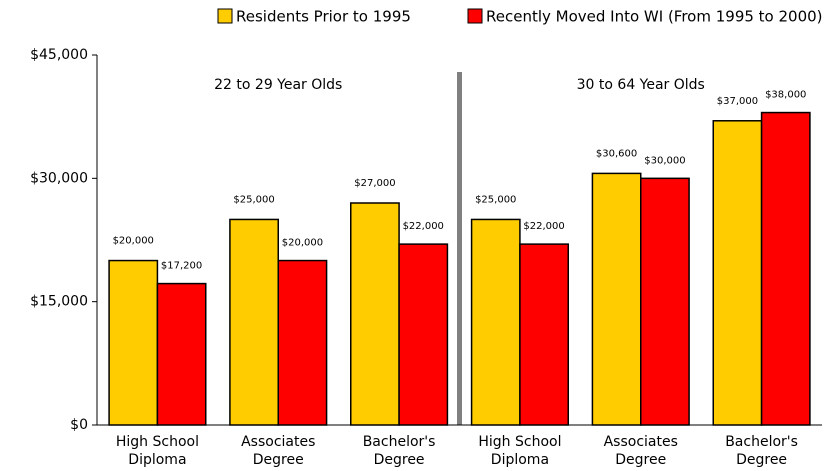 The width and height of the screenshot is (830, 471). Describe the element at coordinates (79, 425) in the screenshot. I see `y-tick-label: $0` at that location.